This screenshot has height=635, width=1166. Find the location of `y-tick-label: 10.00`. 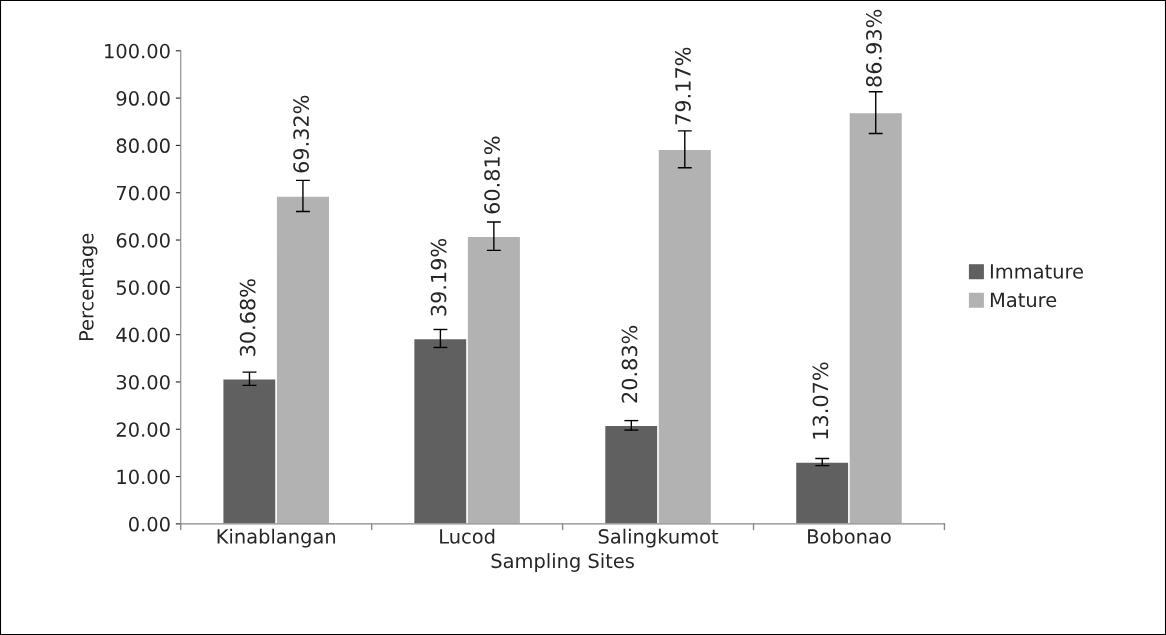

y-tick-label: 10.00 is located at coordinates (143, 477).